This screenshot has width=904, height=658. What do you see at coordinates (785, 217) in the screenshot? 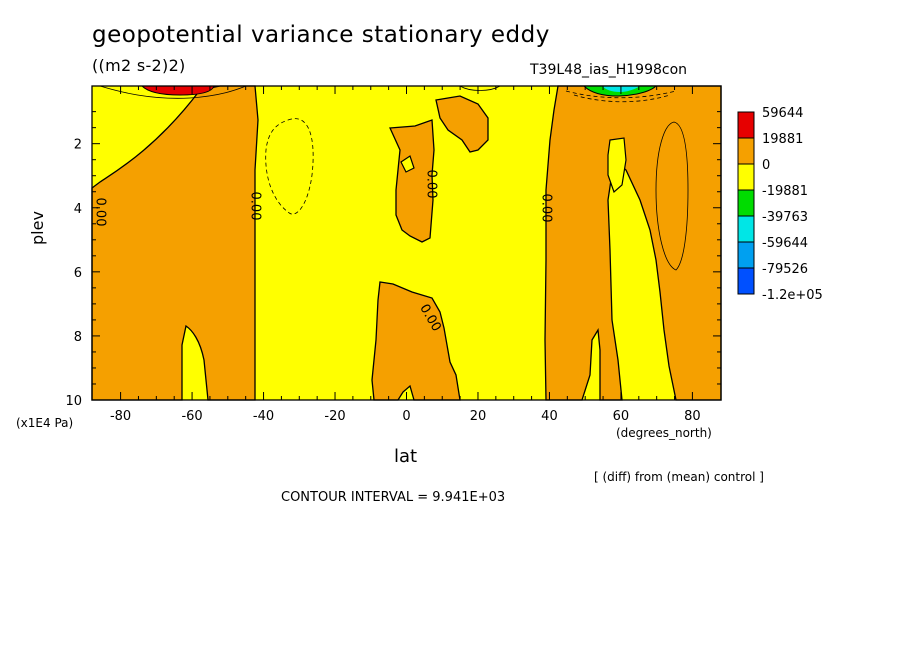
I see `legend-label: -39763` at bounding box center [785, 217].